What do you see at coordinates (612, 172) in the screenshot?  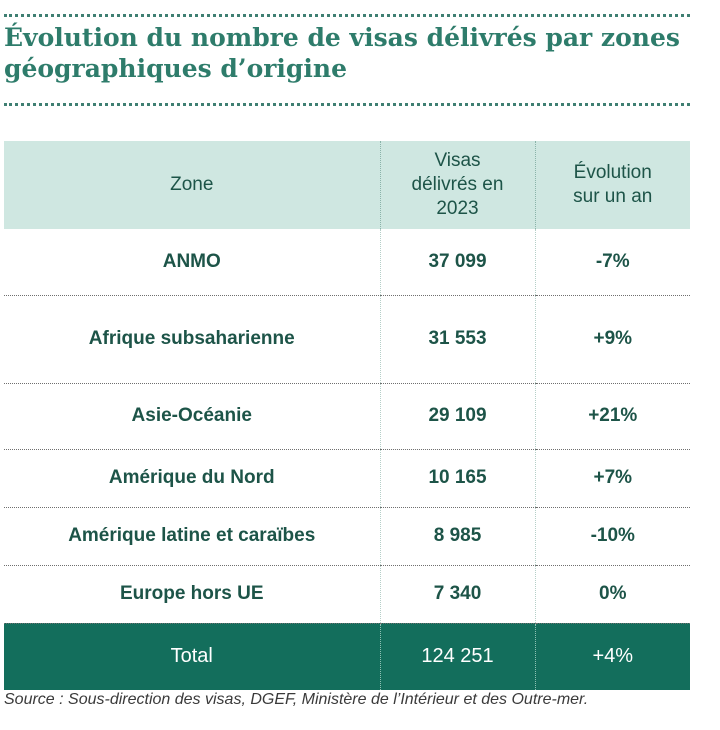 I see `header-evolution-line: Évolution` at bounding box center [612, 172].